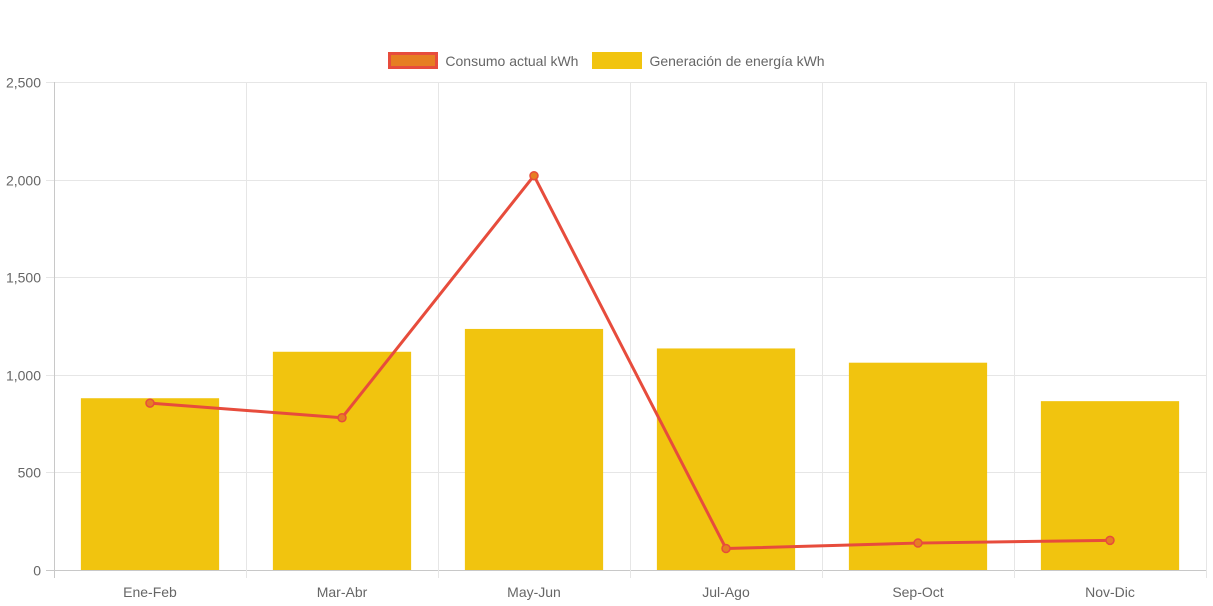  What do you see at coordinates (23, 181) in the screenshot?
I see `y-tick-label: 2,000` at bounding box center [23, 181].